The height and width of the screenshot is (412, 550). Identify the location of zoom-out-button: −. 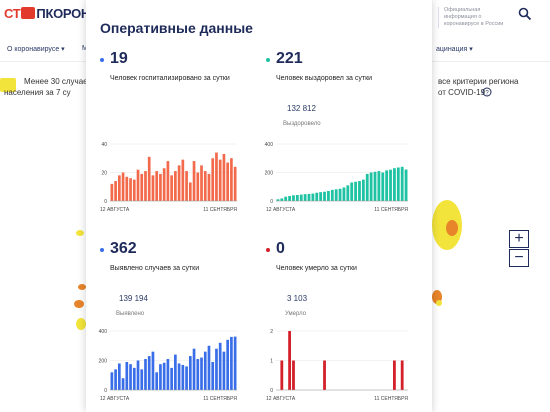
(519, 258).